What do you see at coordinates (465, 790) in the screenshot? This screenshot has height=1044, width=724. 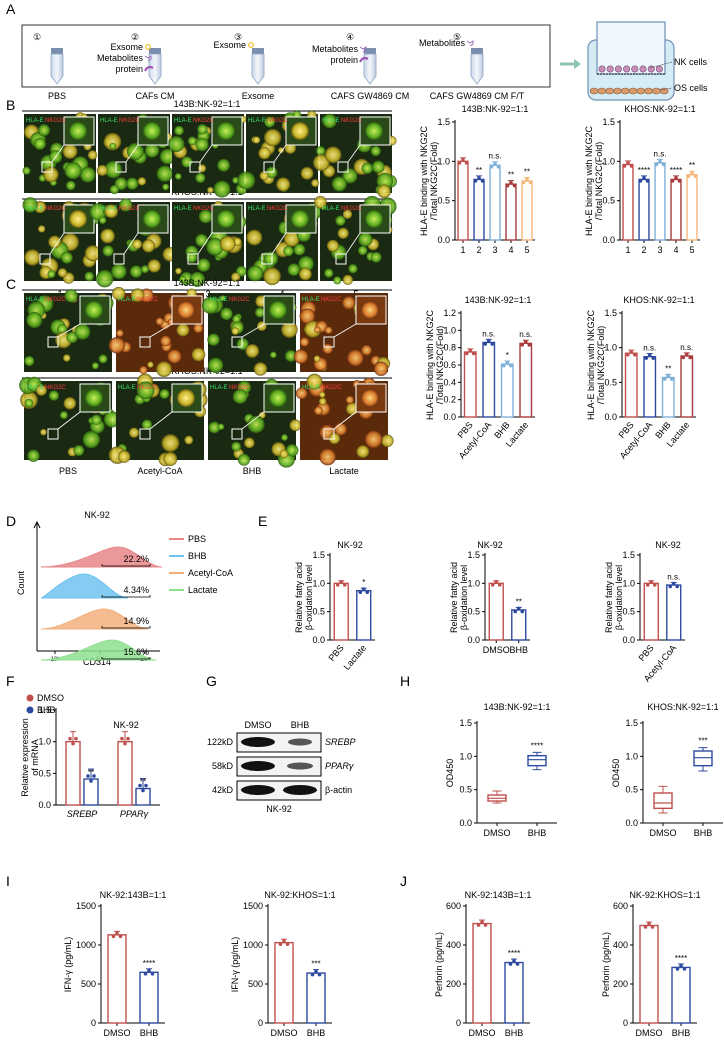 I see `y-tick-label: 0.5` at bounding box center [465, 790].